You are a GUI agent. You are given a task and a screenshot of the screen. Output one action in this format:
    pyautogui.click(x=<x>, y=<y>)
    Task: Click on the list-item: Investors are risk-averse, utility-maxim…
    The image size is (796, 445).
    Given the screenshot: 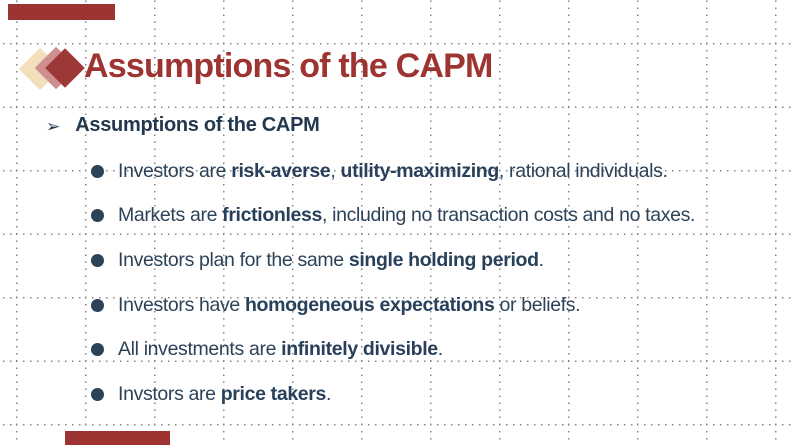 What is the action you would take?
    pyautogui.click(x=398, y=171)
    